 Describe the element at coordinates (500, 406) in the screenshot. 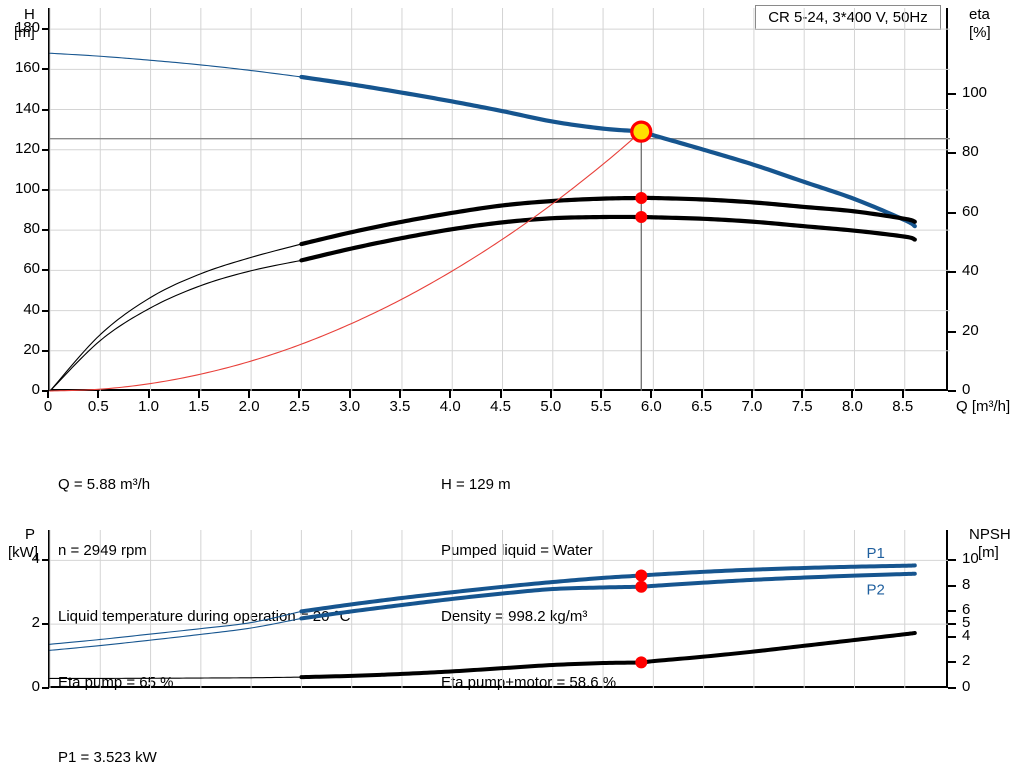

I see `head-x-tick-4.5: 4.5` at that location.